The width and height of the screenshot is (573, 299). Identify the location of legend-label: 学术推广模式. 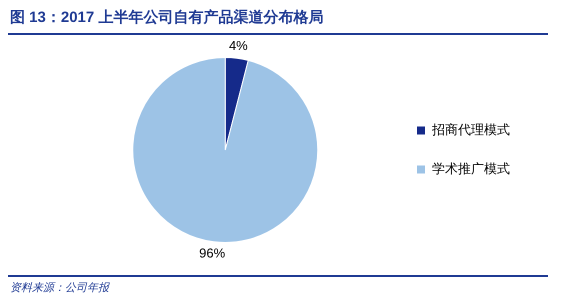
(471, 168).